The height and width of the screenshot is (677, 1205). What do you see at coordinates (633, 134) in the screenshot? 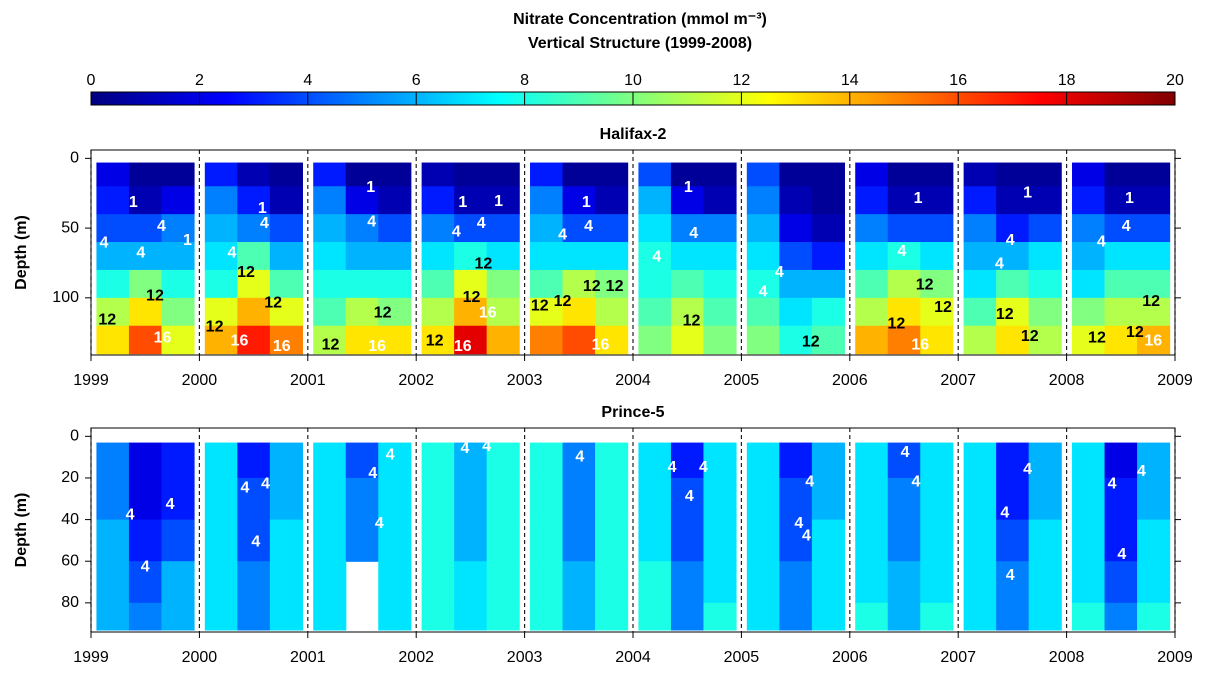
I see `panel-title: Halifax-2` at bounding box center [633, 134].